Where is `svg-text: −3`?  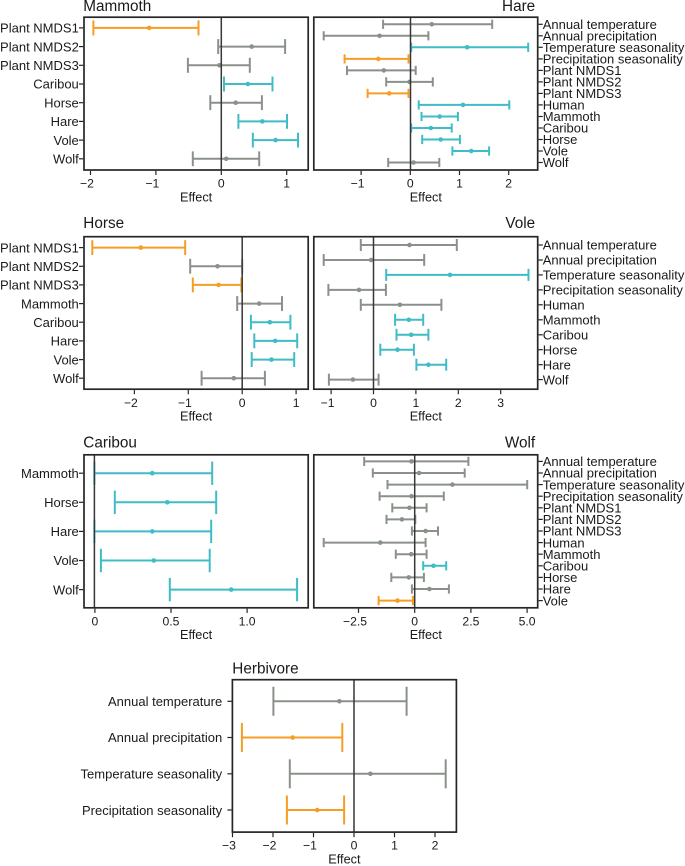
svg-text: −3 is located at coordinates (229, 846).